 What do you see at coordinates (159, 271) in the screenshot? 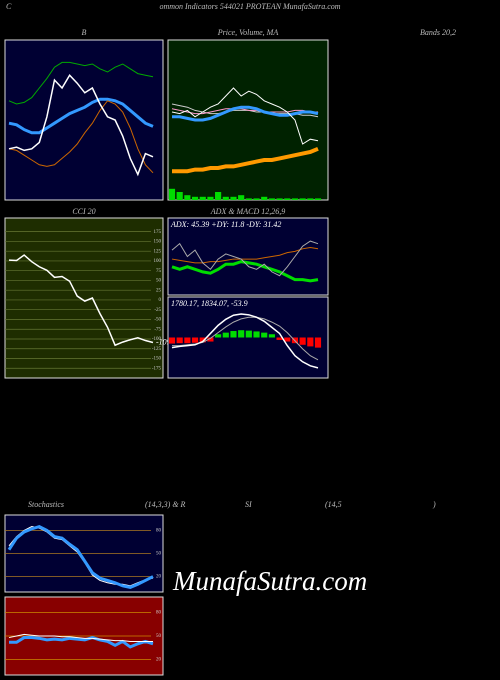
I see `y-tick-label: 75` at bounding box center [159, 271].